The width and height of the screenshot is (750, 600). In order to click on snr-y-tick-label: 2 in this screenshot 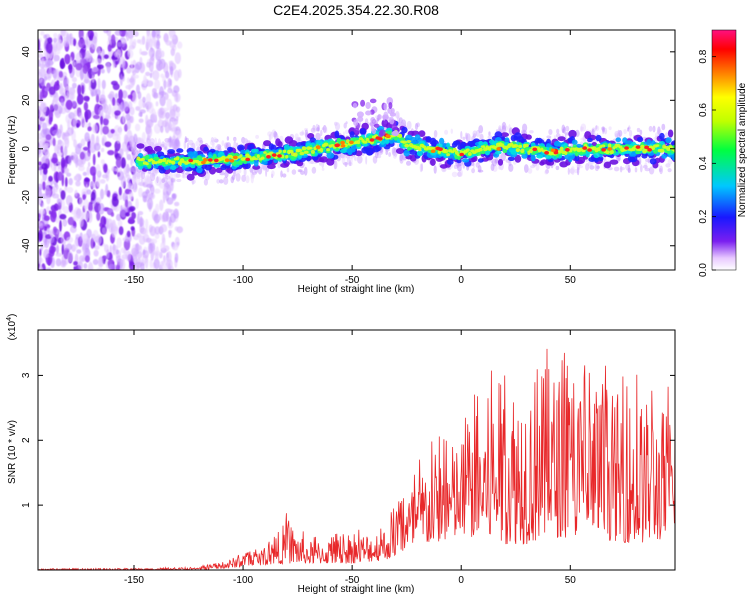, I will do `click(26, 440)`.